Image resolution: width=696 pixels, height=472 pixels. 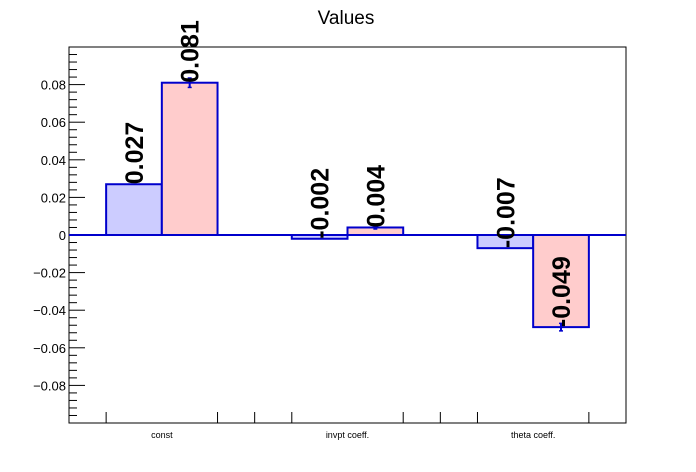 What do you see at coordinates (49, 385) in the screenshot?
I see `y-tick-label: −0.08` at bounding box center [49, 385].